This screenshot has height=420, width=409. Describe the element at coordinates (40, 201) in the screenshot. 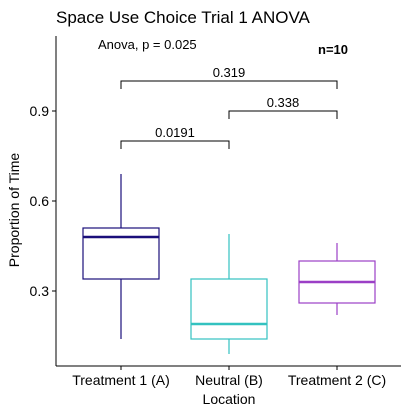

I see `y-tick-label: 0.6` at that location.